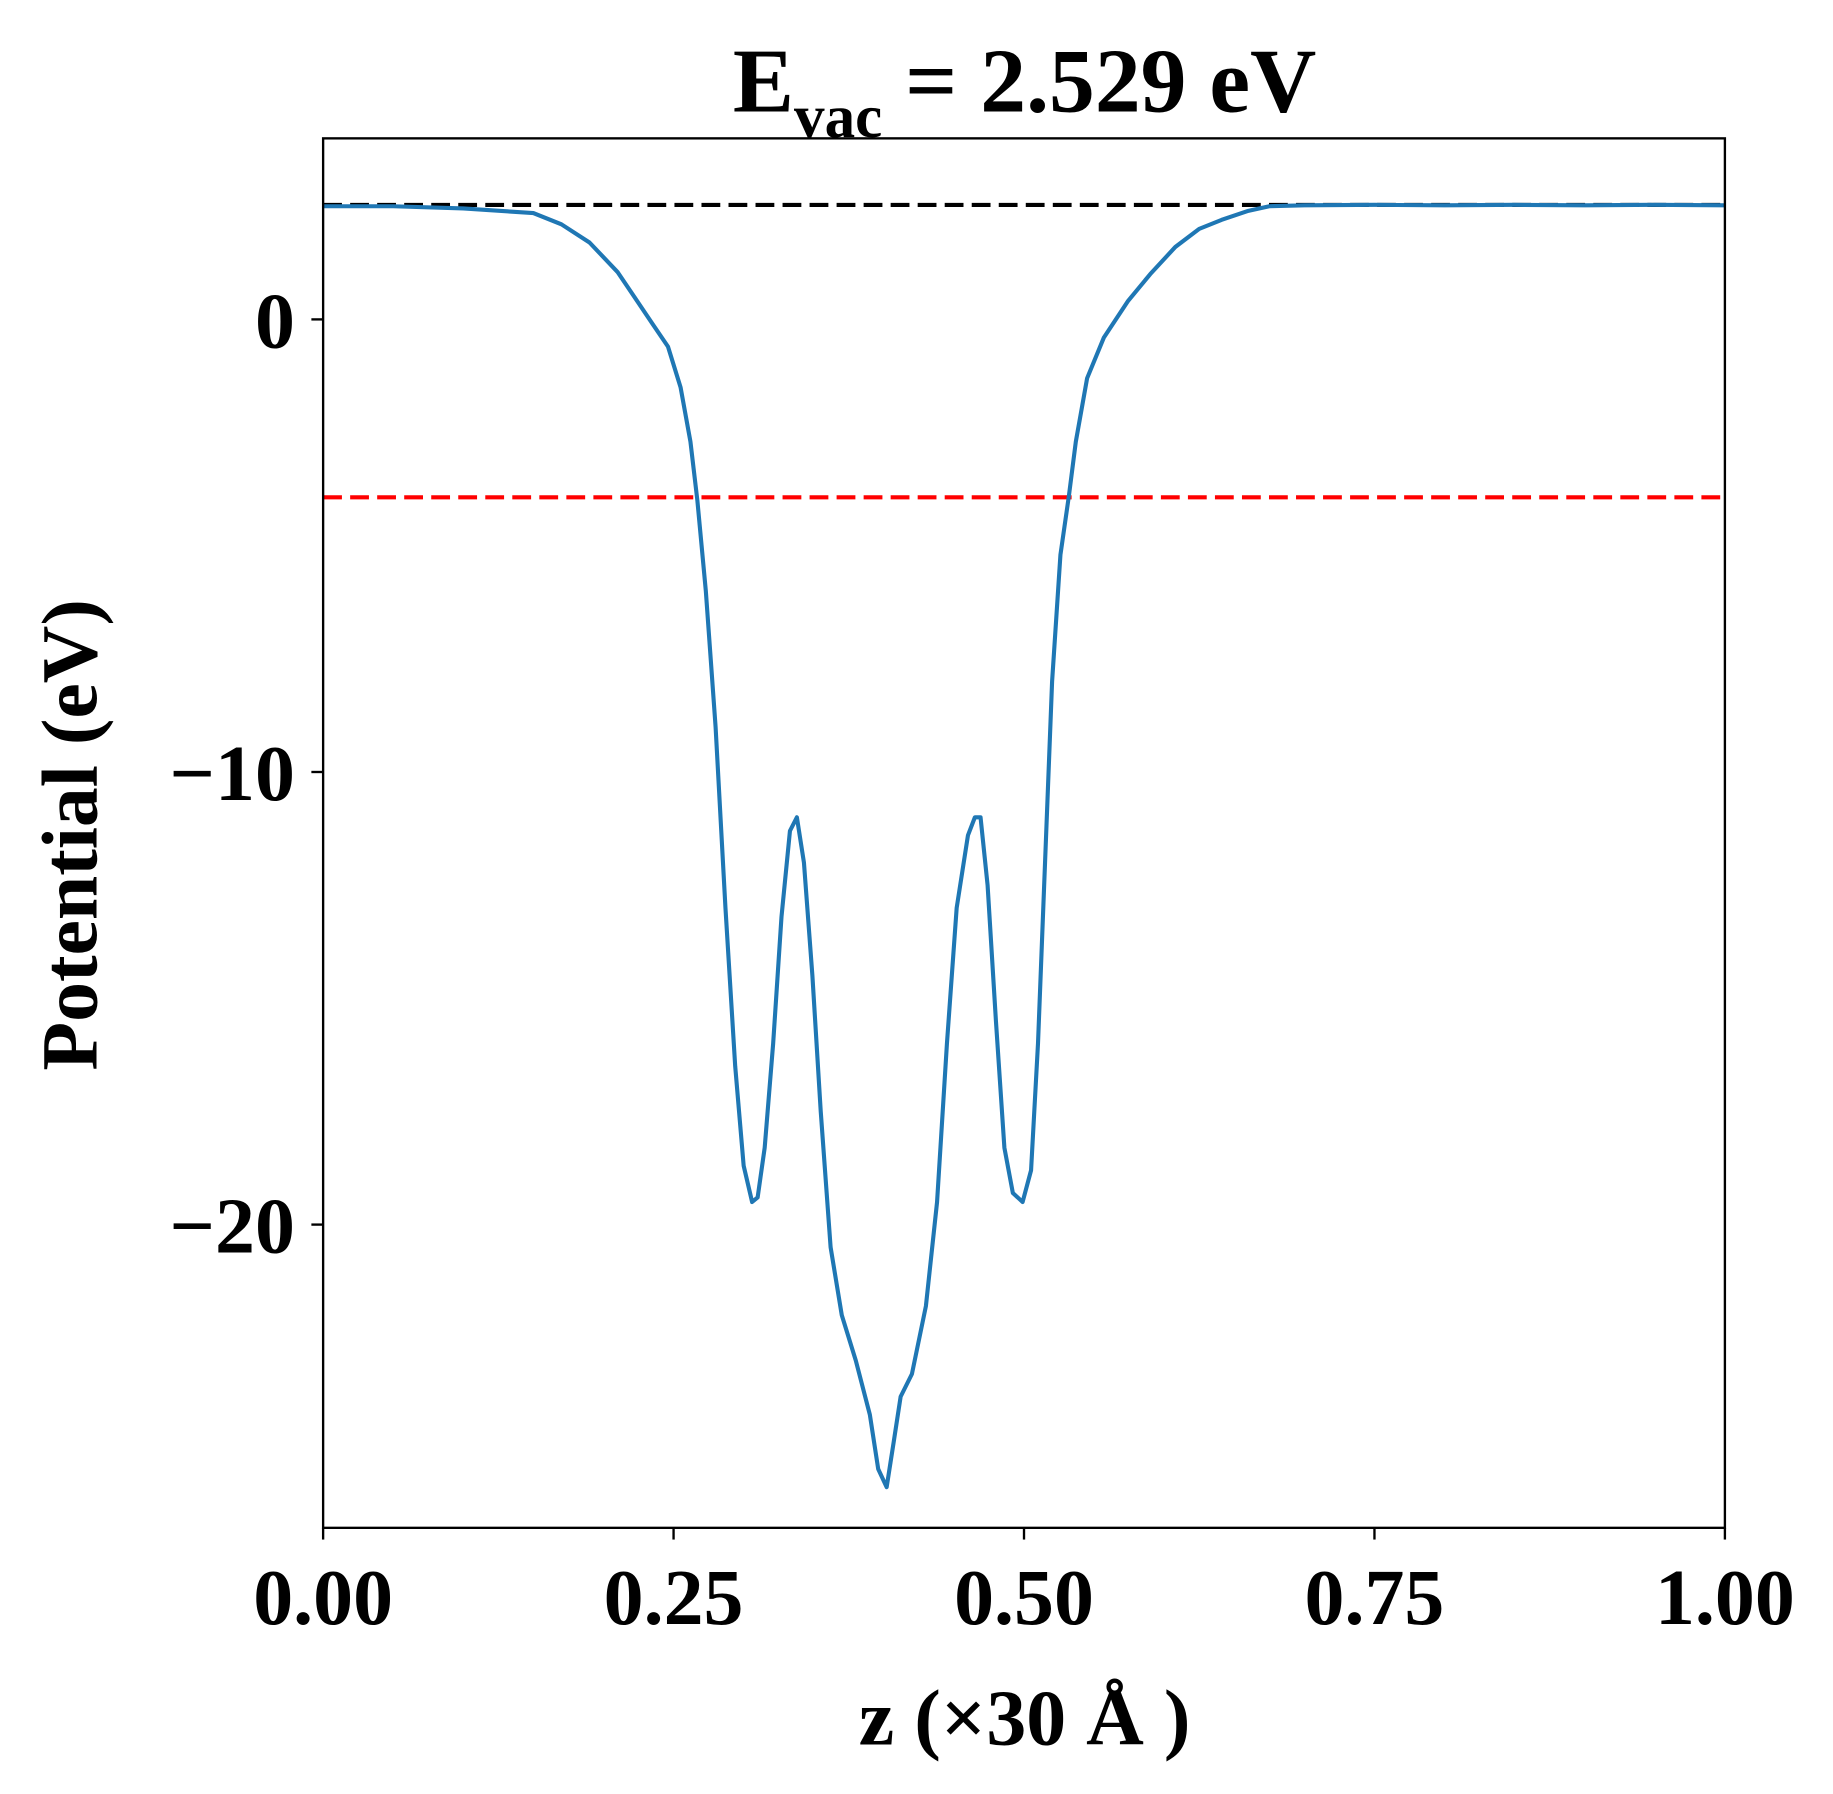 Image resolution: width=1833 pixels, height=1794 pixels. I want to click on title-subscript: vac, so click(838, 117).